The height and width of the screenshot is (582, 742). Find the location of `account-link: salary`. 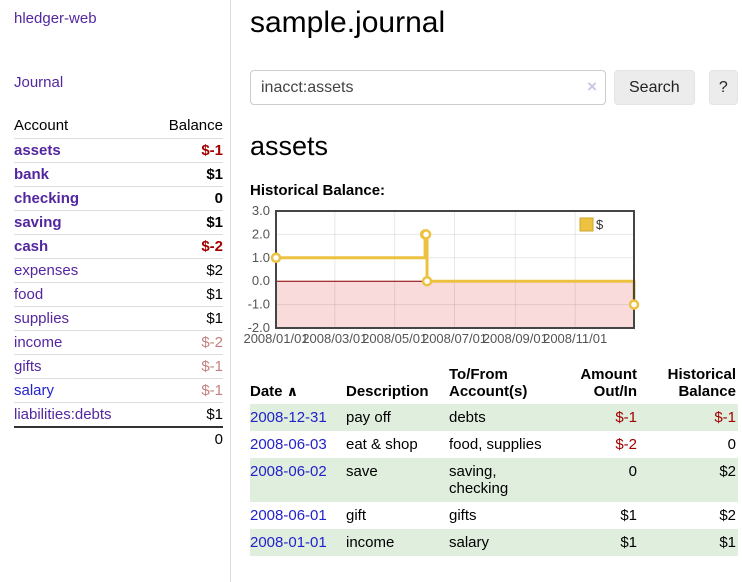

account-link: salary is located at coordinates (34, 390).